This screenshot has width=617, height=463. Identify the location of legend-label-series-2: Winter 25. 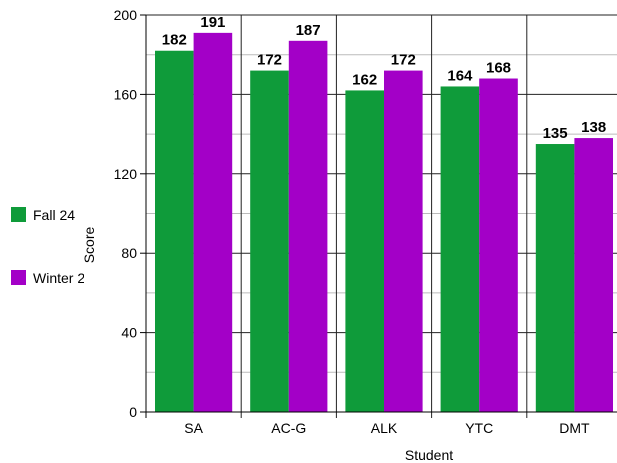
(63, 278).